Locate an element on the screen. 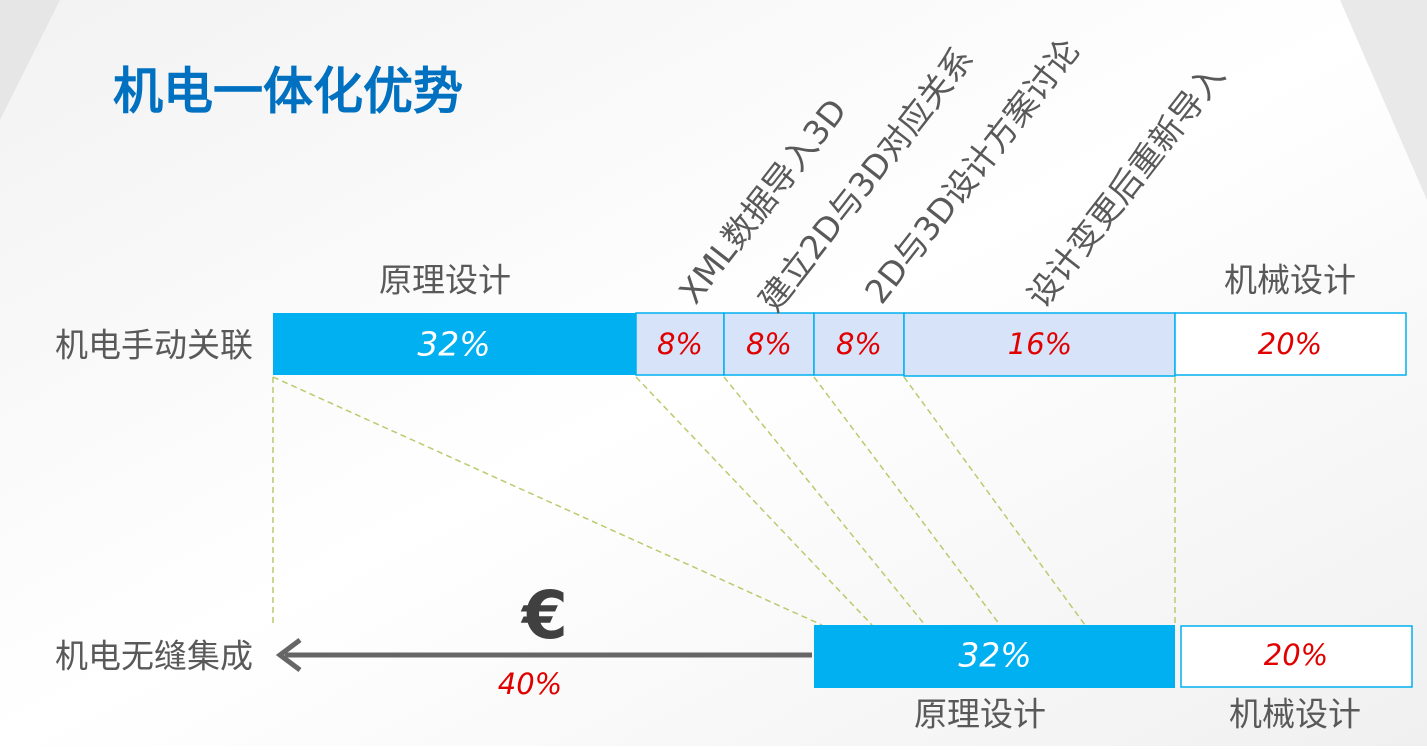  segment-footer: 机械设计 is located at coordinates (1295, 714).